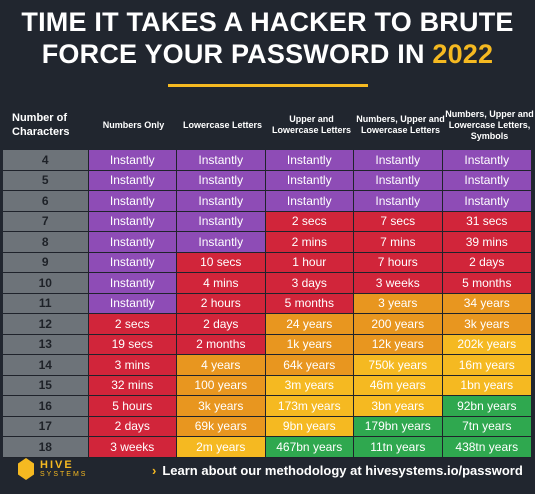 Image resolution: width=535 pixels, height=494 pixels. What do you see at coordinates (398, 221) in the screenshot?
I see `time-cell: 7 secs` at bounding box center [398, 221].